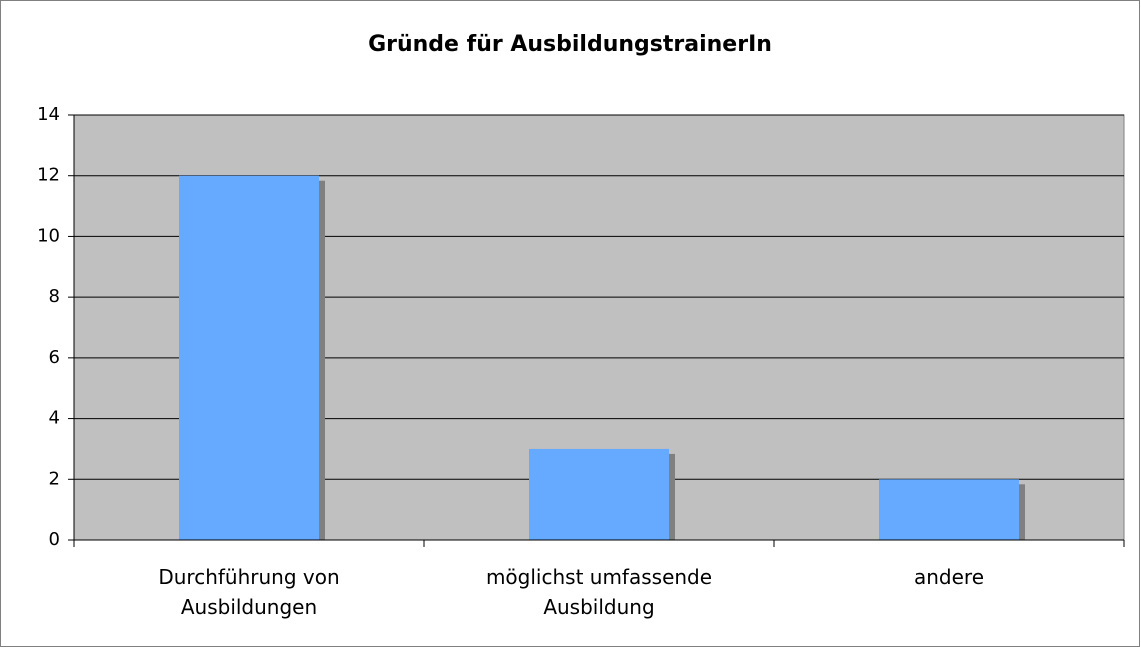  I want to click on y-tick-label: 12, so click(48, 175).